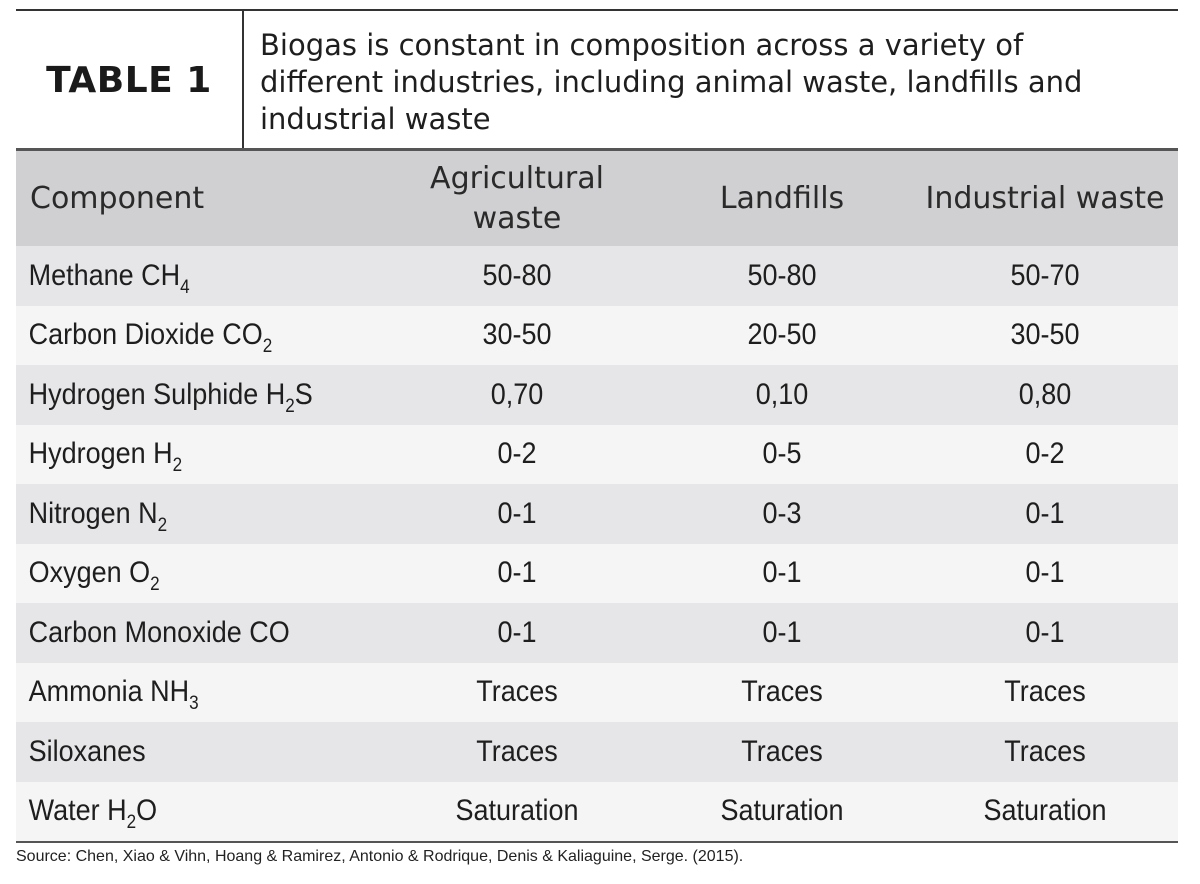 The height and width of the screenshot is (884, 1200). Describe the element at coordinates (1045, 394) in the screenshot. I see `industrial-waste-value: 0,80` at that location.